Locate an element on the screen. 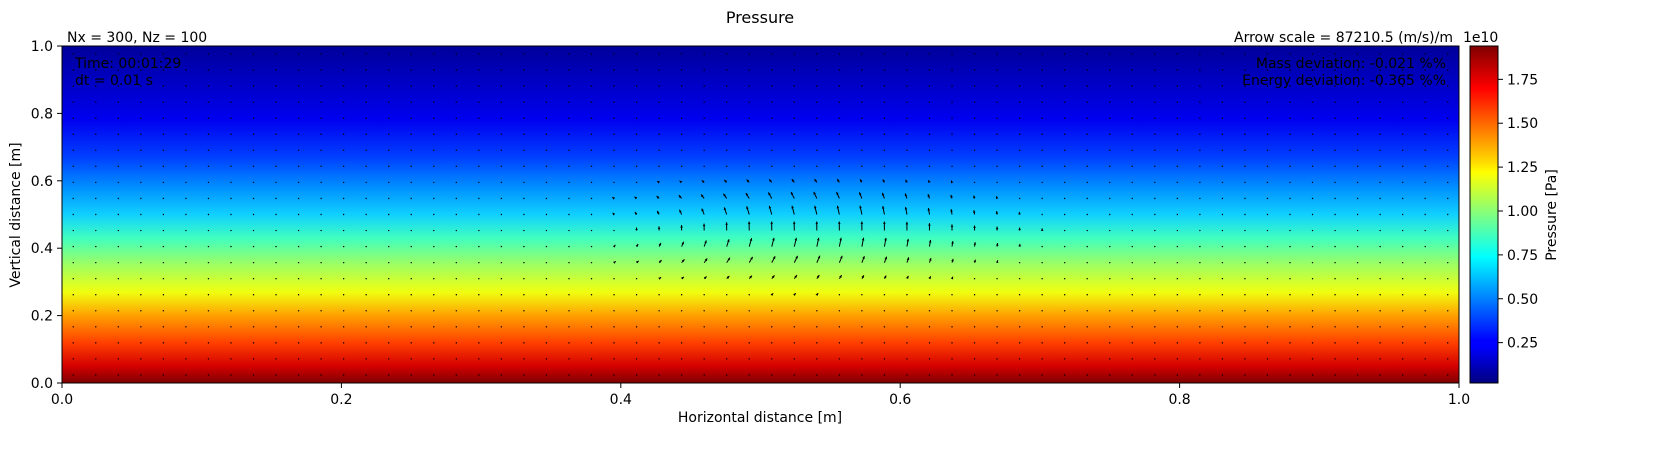  colorbar-tick-label: 0.50 is located at coordinates (1522, 300).